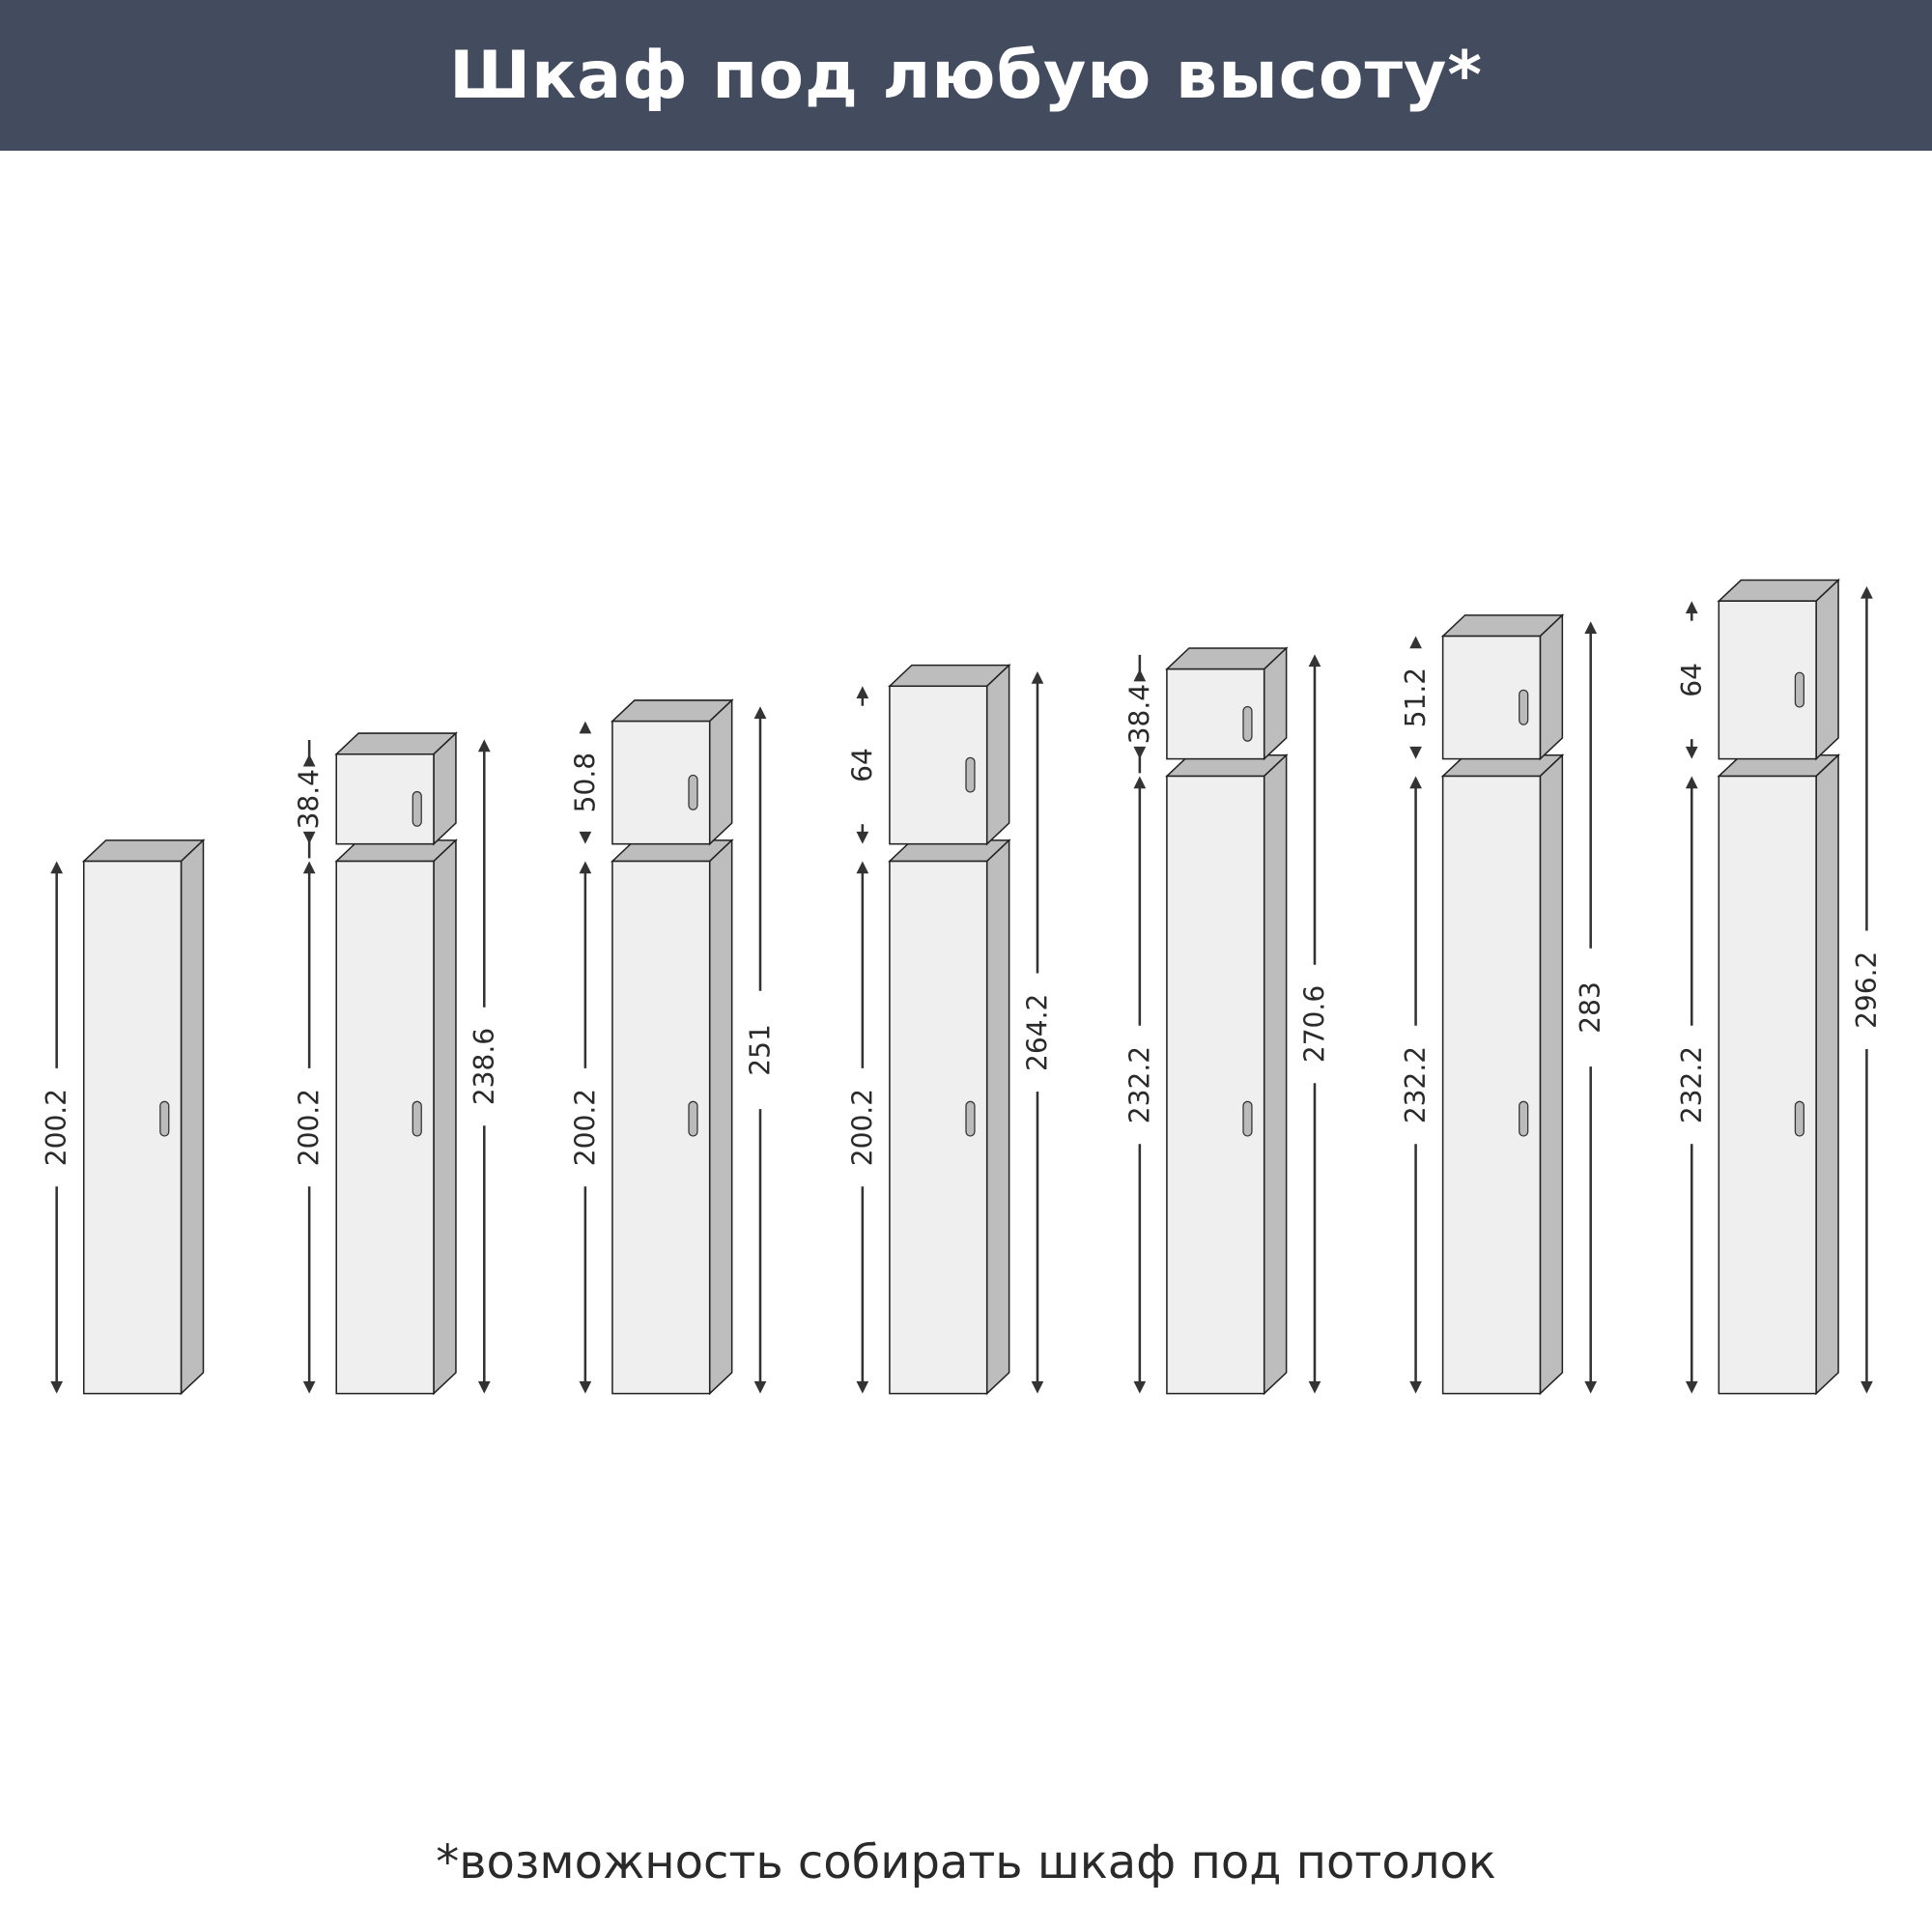  I want to click on total-height-dimension-label: 251, so click(760, 1050).